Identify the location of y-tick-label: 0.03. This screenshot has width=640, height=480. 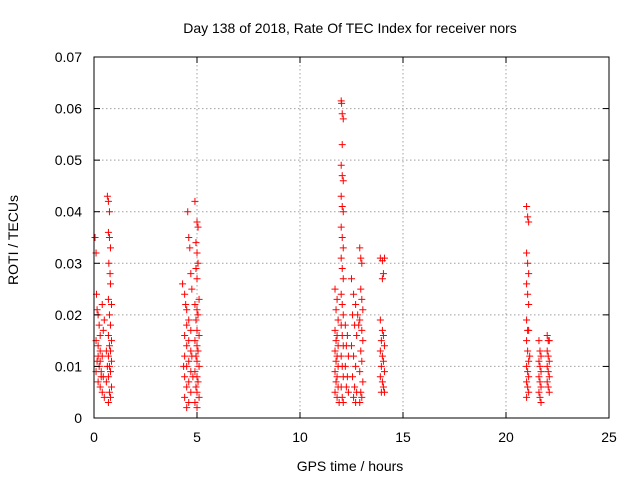
(68, 263).